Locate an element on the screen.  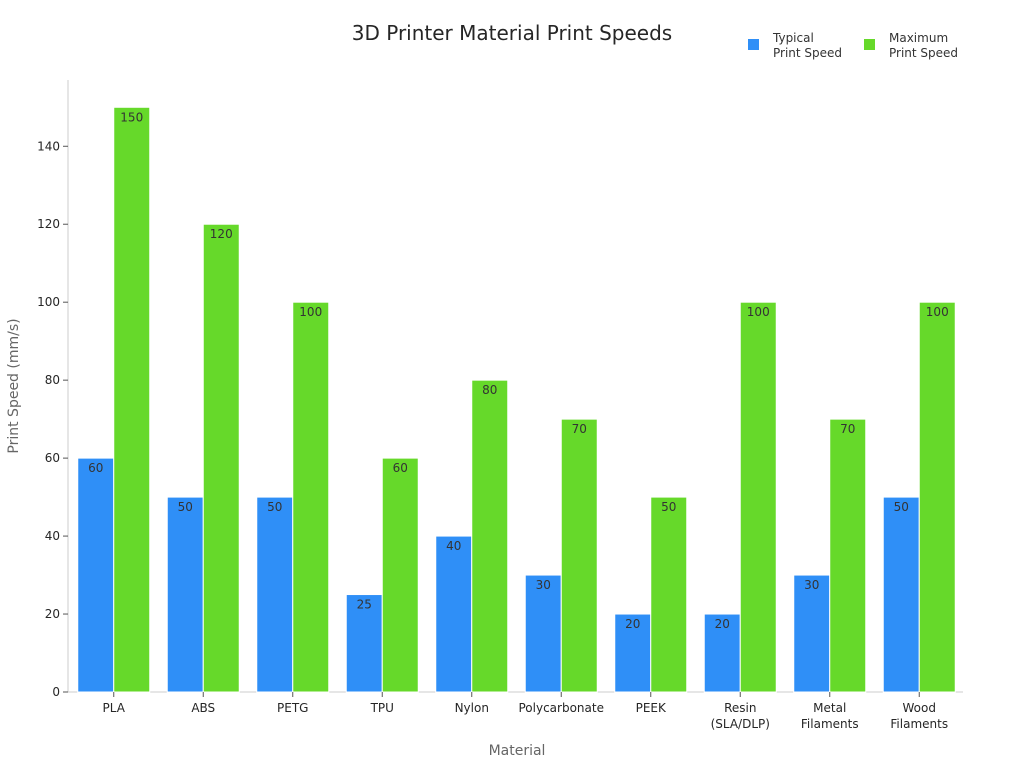
legend-label: Maximum Print Speed is located at coordinates (923, 45).